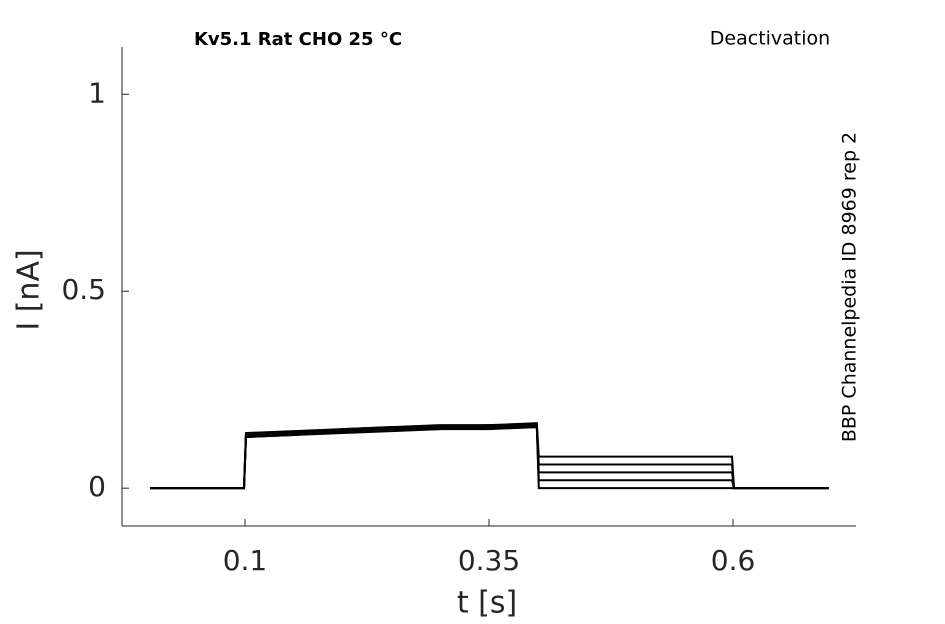  What do you see at coordinates (83, 289) in the screenshot?
I see `y-tick-label: 0.5` at bounding box center [83, 289].